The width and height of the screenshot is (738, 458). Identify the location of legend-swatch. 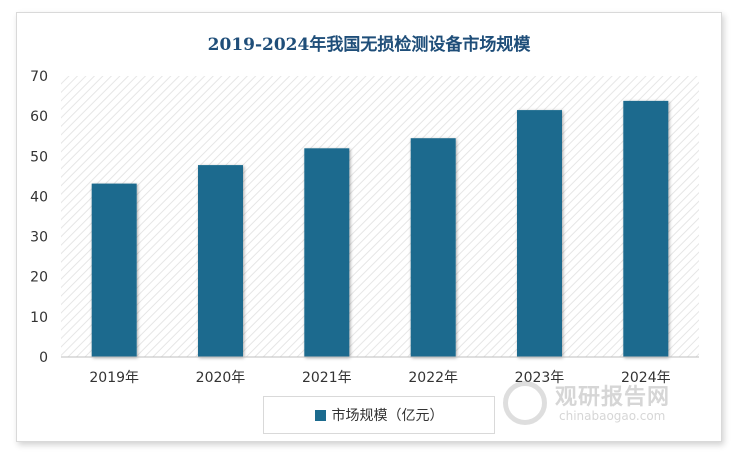
(320, 415).